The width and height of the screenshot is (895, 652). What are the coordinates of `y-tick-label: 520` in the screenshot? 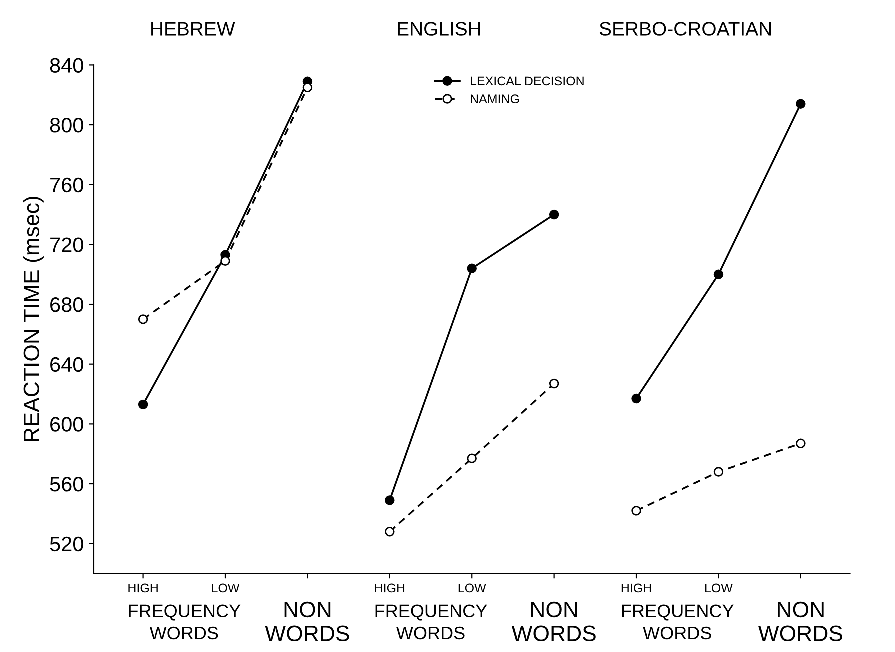 It's located at (67, 544).